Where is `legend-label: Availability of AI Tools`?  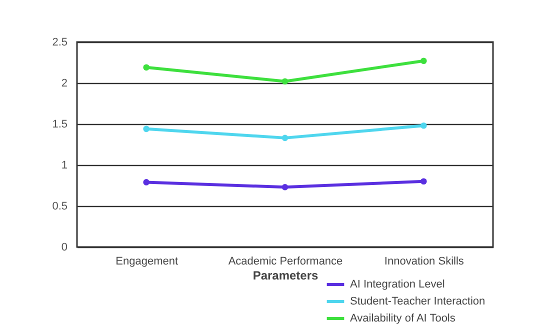
legend-label: Availability of AI Tools is located at coordinates (403, 318).